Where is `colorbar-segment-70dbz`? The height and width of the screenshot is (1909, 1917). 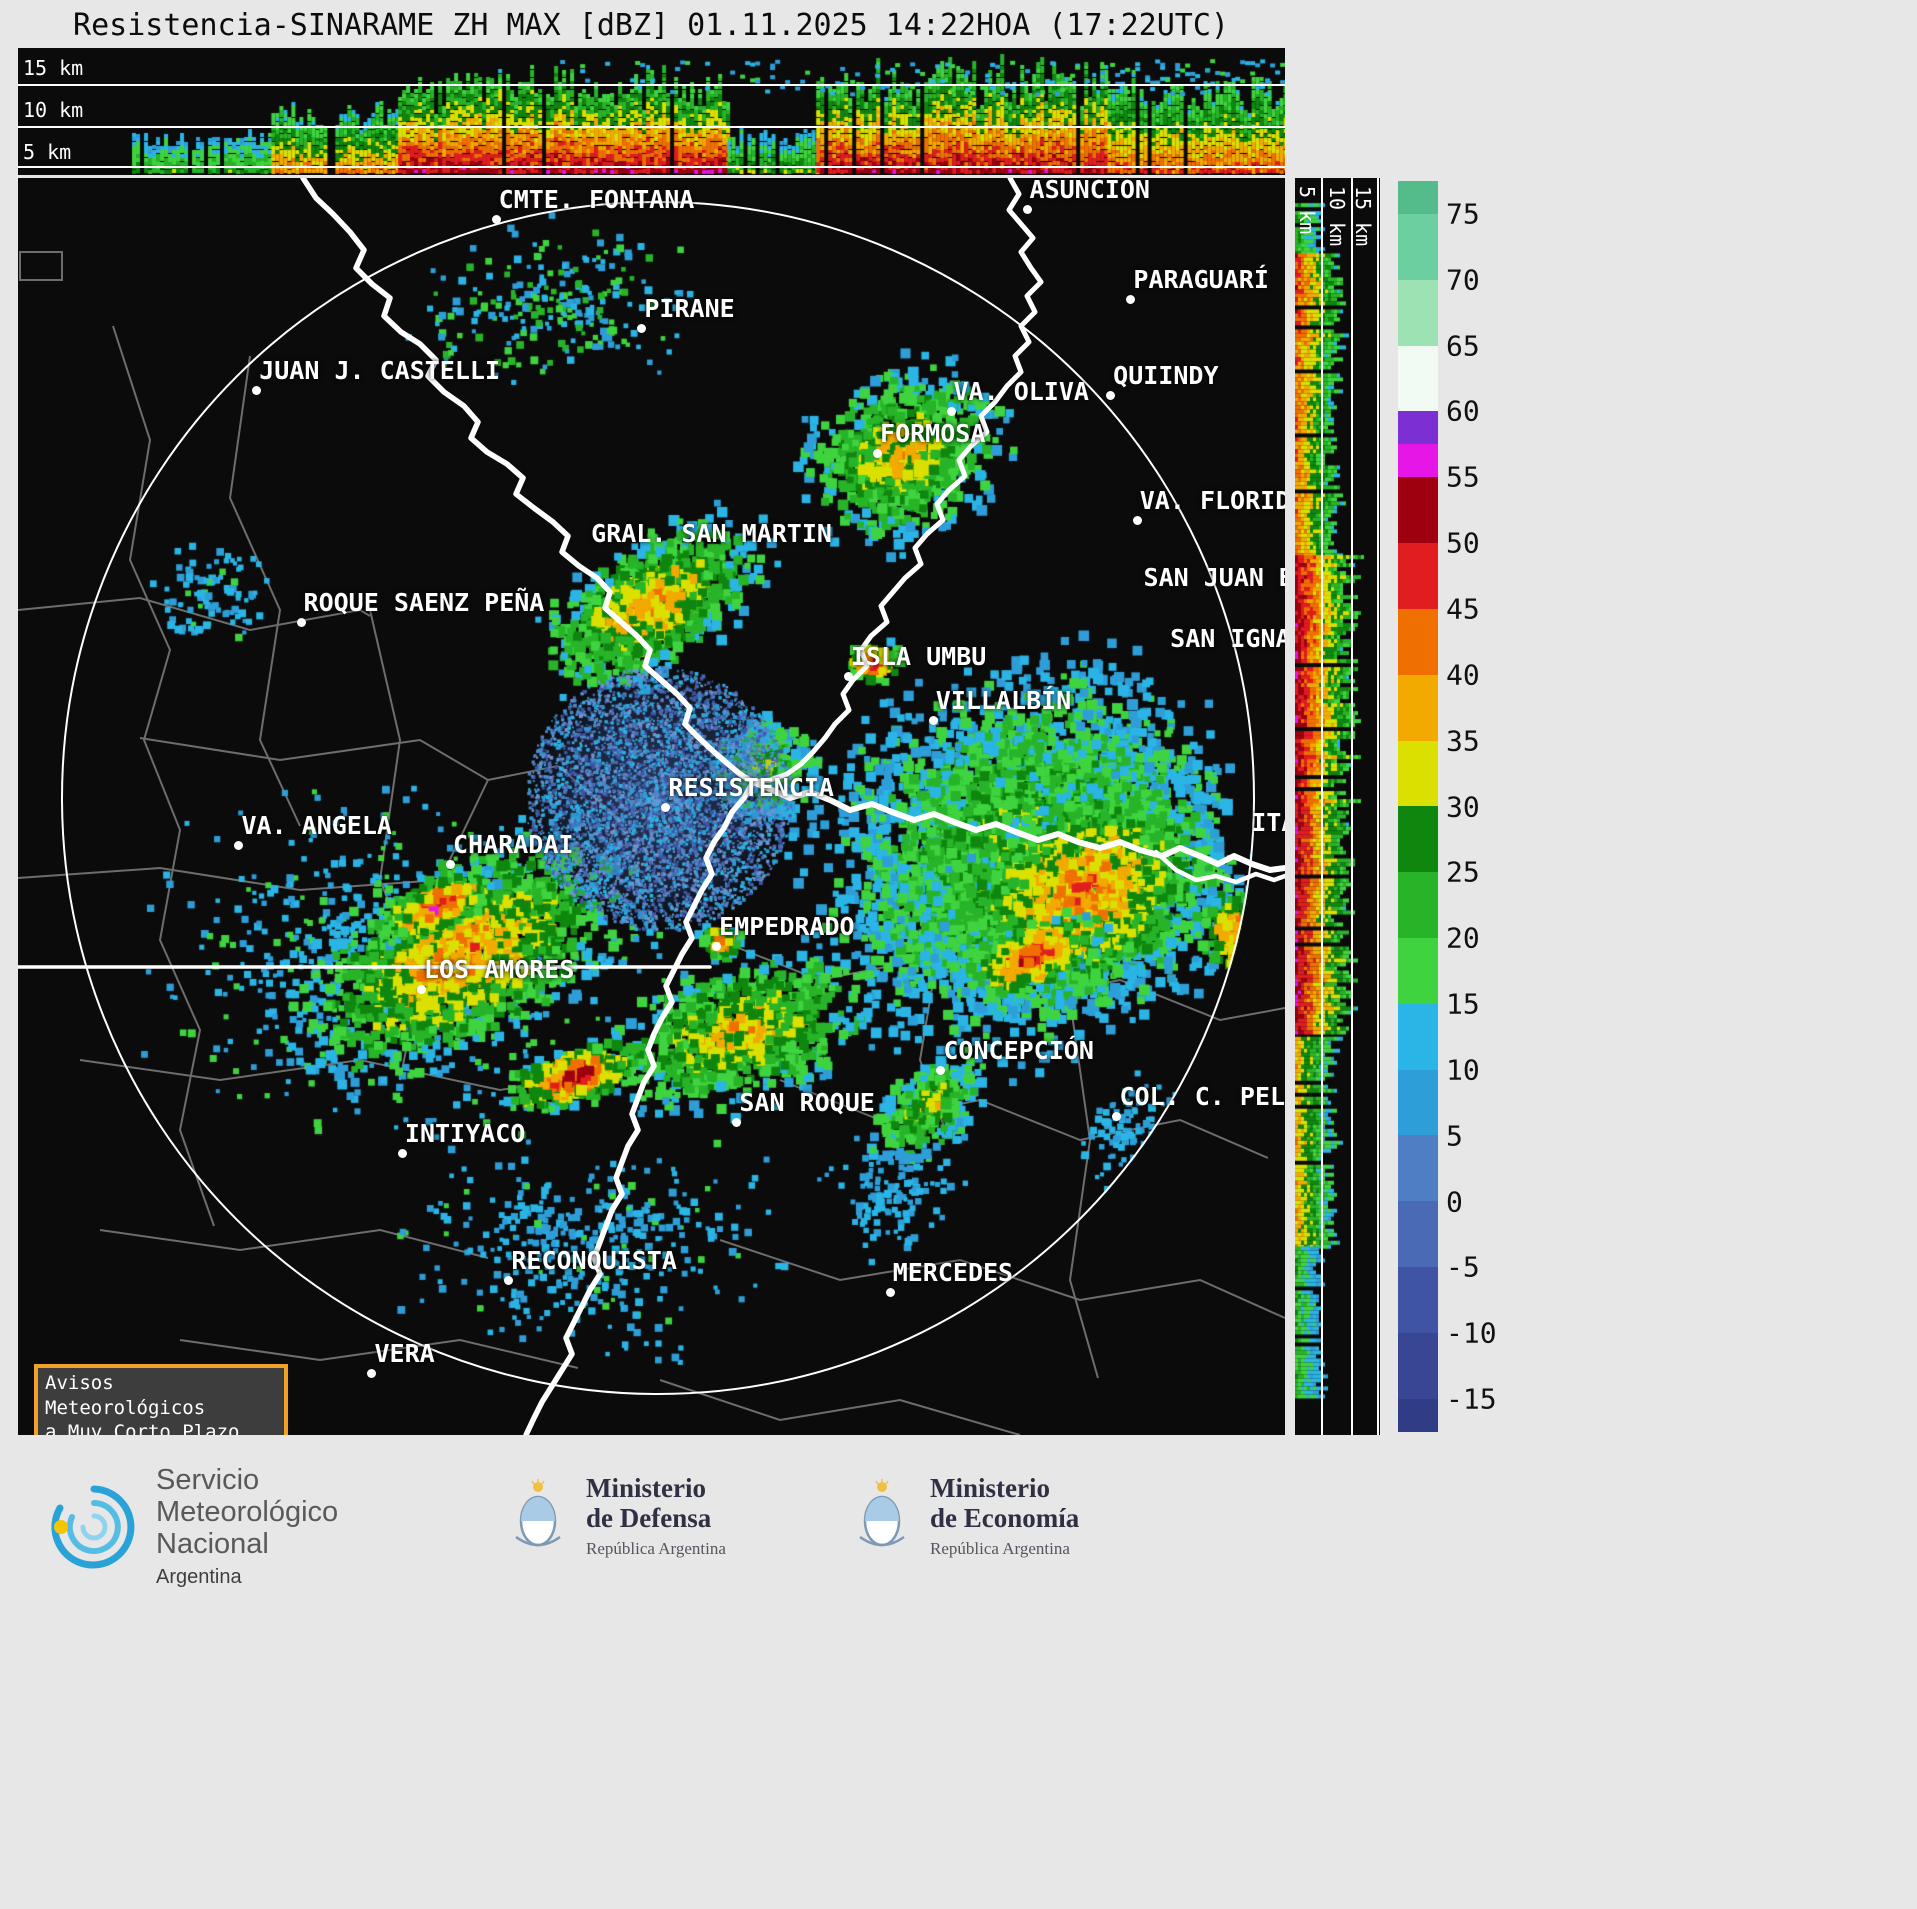 colorbar-segment-70dbz is located at coordinates (1418, 246).